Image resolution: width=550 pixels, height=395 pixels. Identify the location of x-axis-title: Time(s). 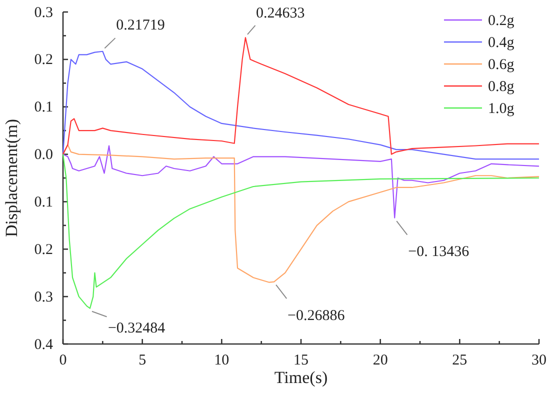
(301, 377).